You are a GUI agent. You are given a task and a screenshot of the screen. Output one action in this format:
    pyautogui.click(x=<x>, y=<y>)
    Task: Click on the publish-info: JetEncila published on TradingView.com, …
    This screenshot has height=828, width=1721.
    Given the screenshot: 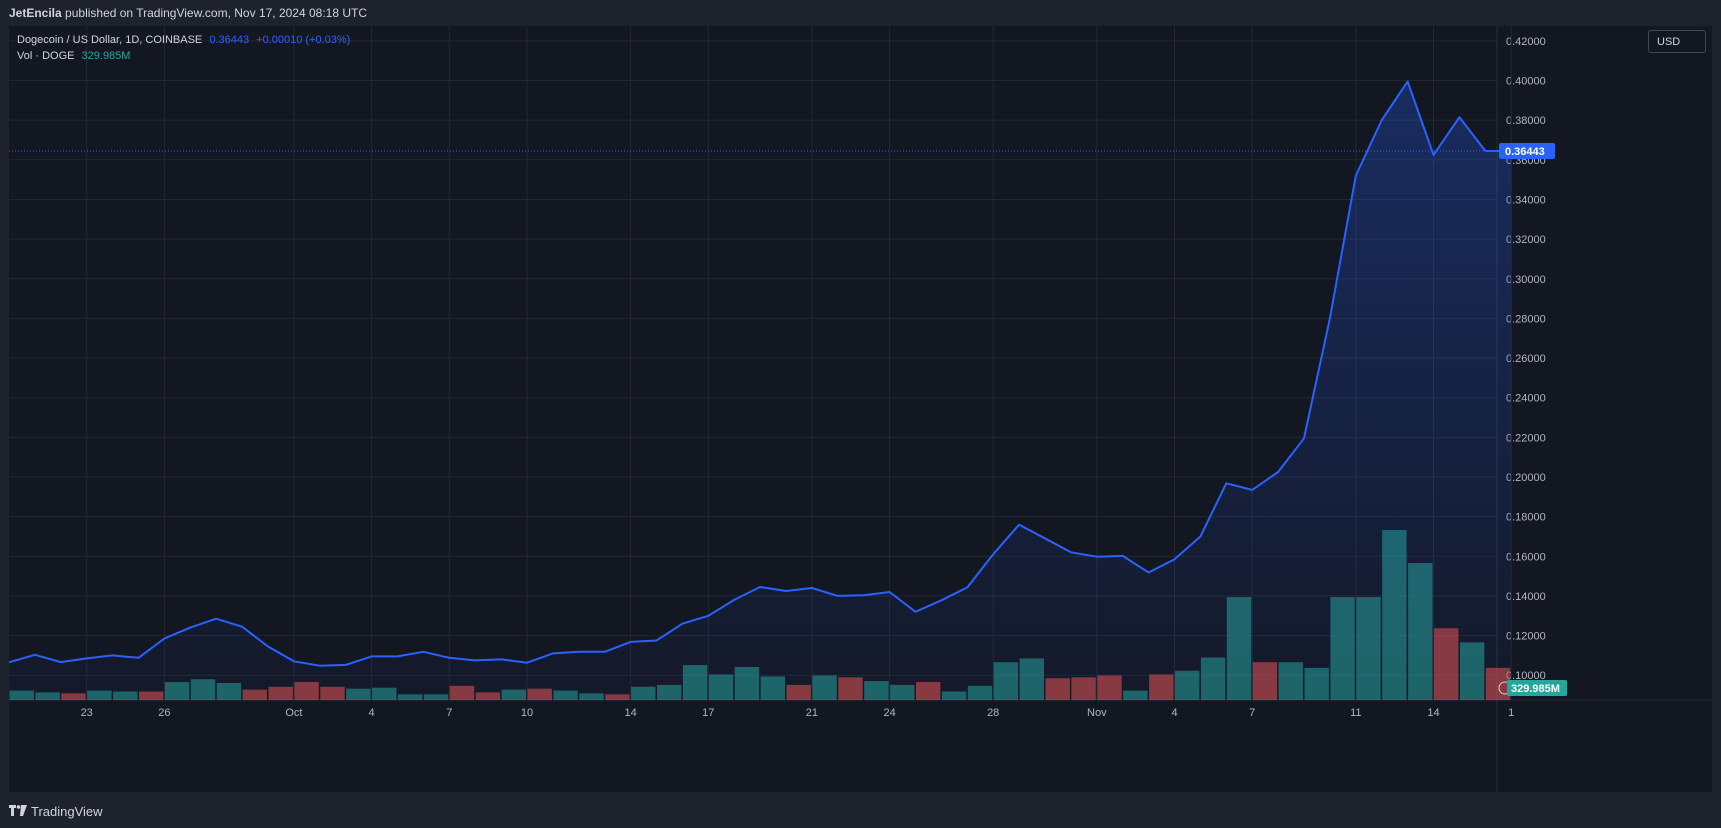 What is the action you would take?
    pyautogui.click(x=188, y=13)
    